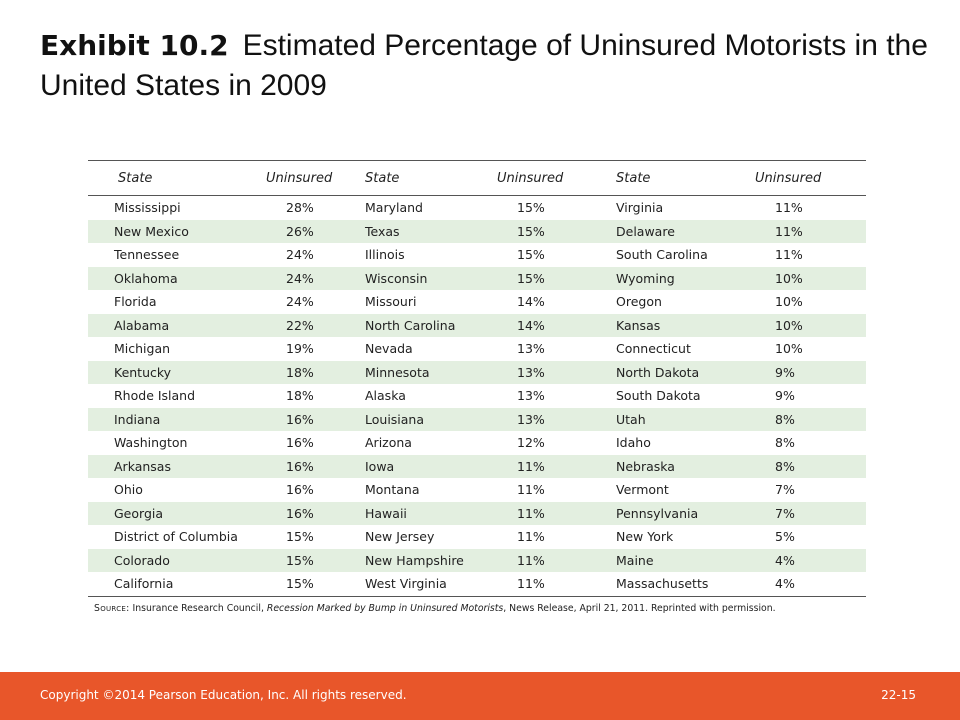 Image resolution: width=960 pixels, height=720 pixels. I want to click on state-cell: Arkansas, so click(177, 466).